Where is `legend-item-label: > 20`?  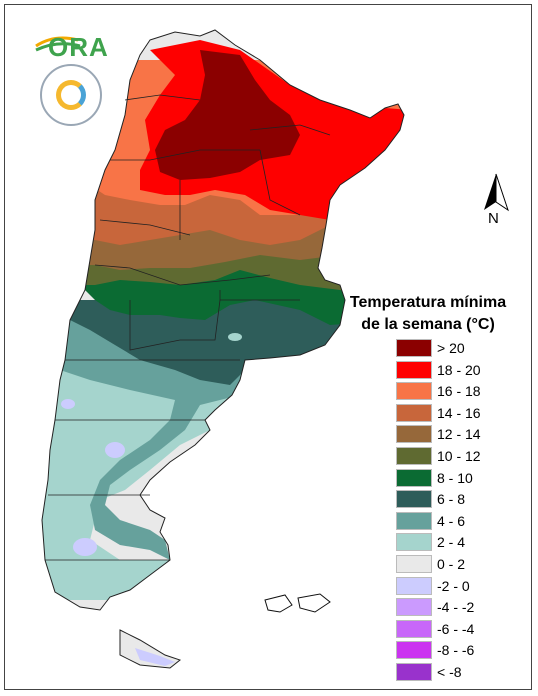
legend-item-label: > 20 is located at coordinates (451, 348).